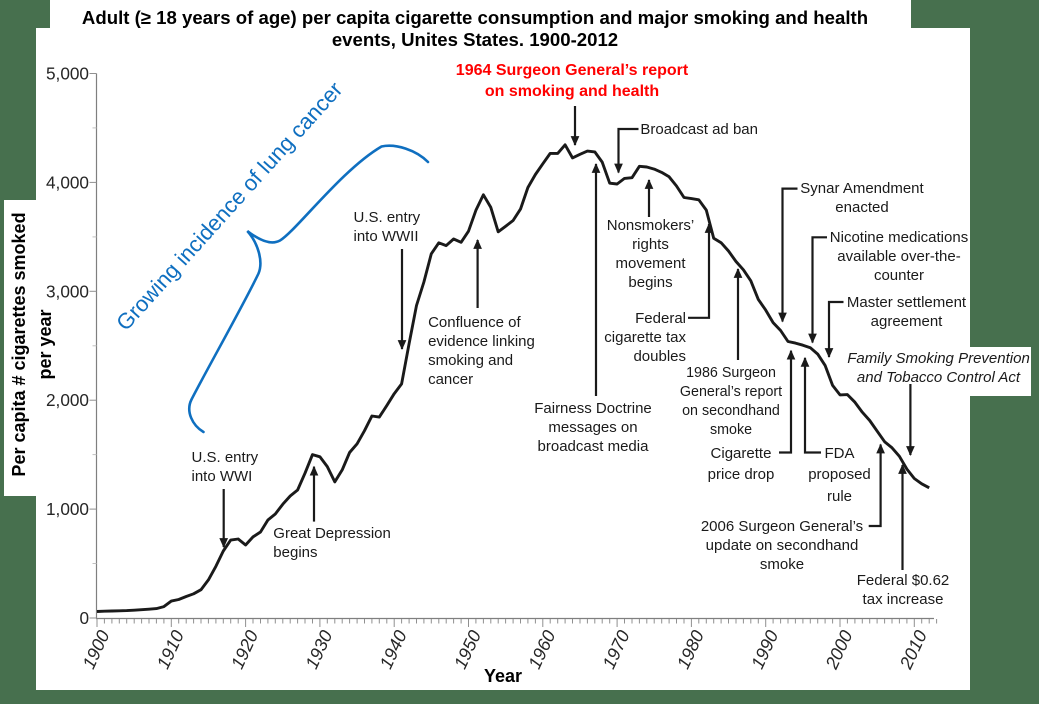 This screenshot has width=1039, height=704. I want to click on svg-text: 1930, so click(318, 649).